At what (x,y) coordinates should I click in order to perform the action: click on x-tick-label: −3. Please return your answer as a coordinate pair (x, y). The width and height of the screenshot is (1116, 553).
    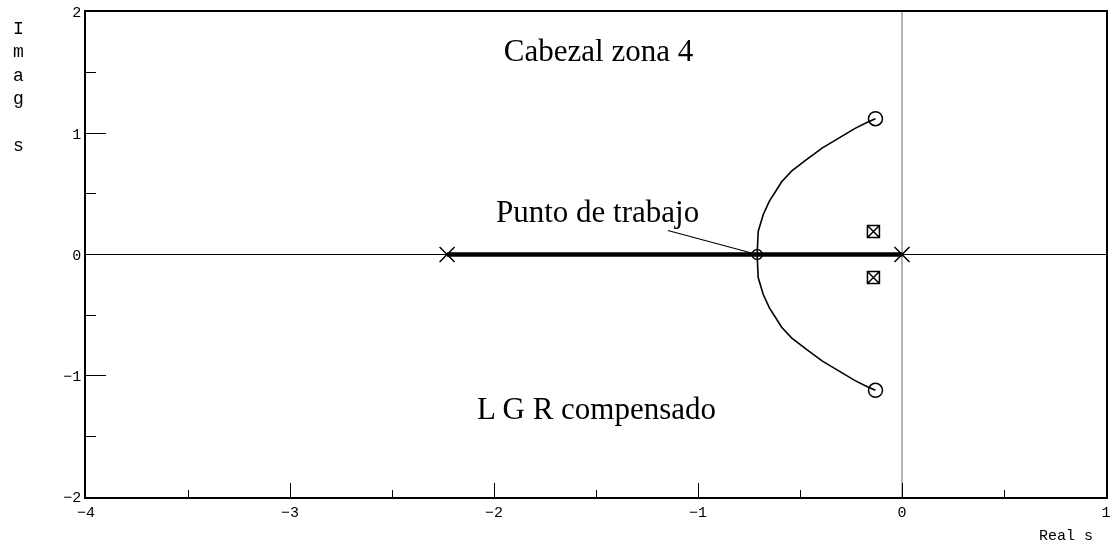
    Looking at the image, I should click on (290, 513).